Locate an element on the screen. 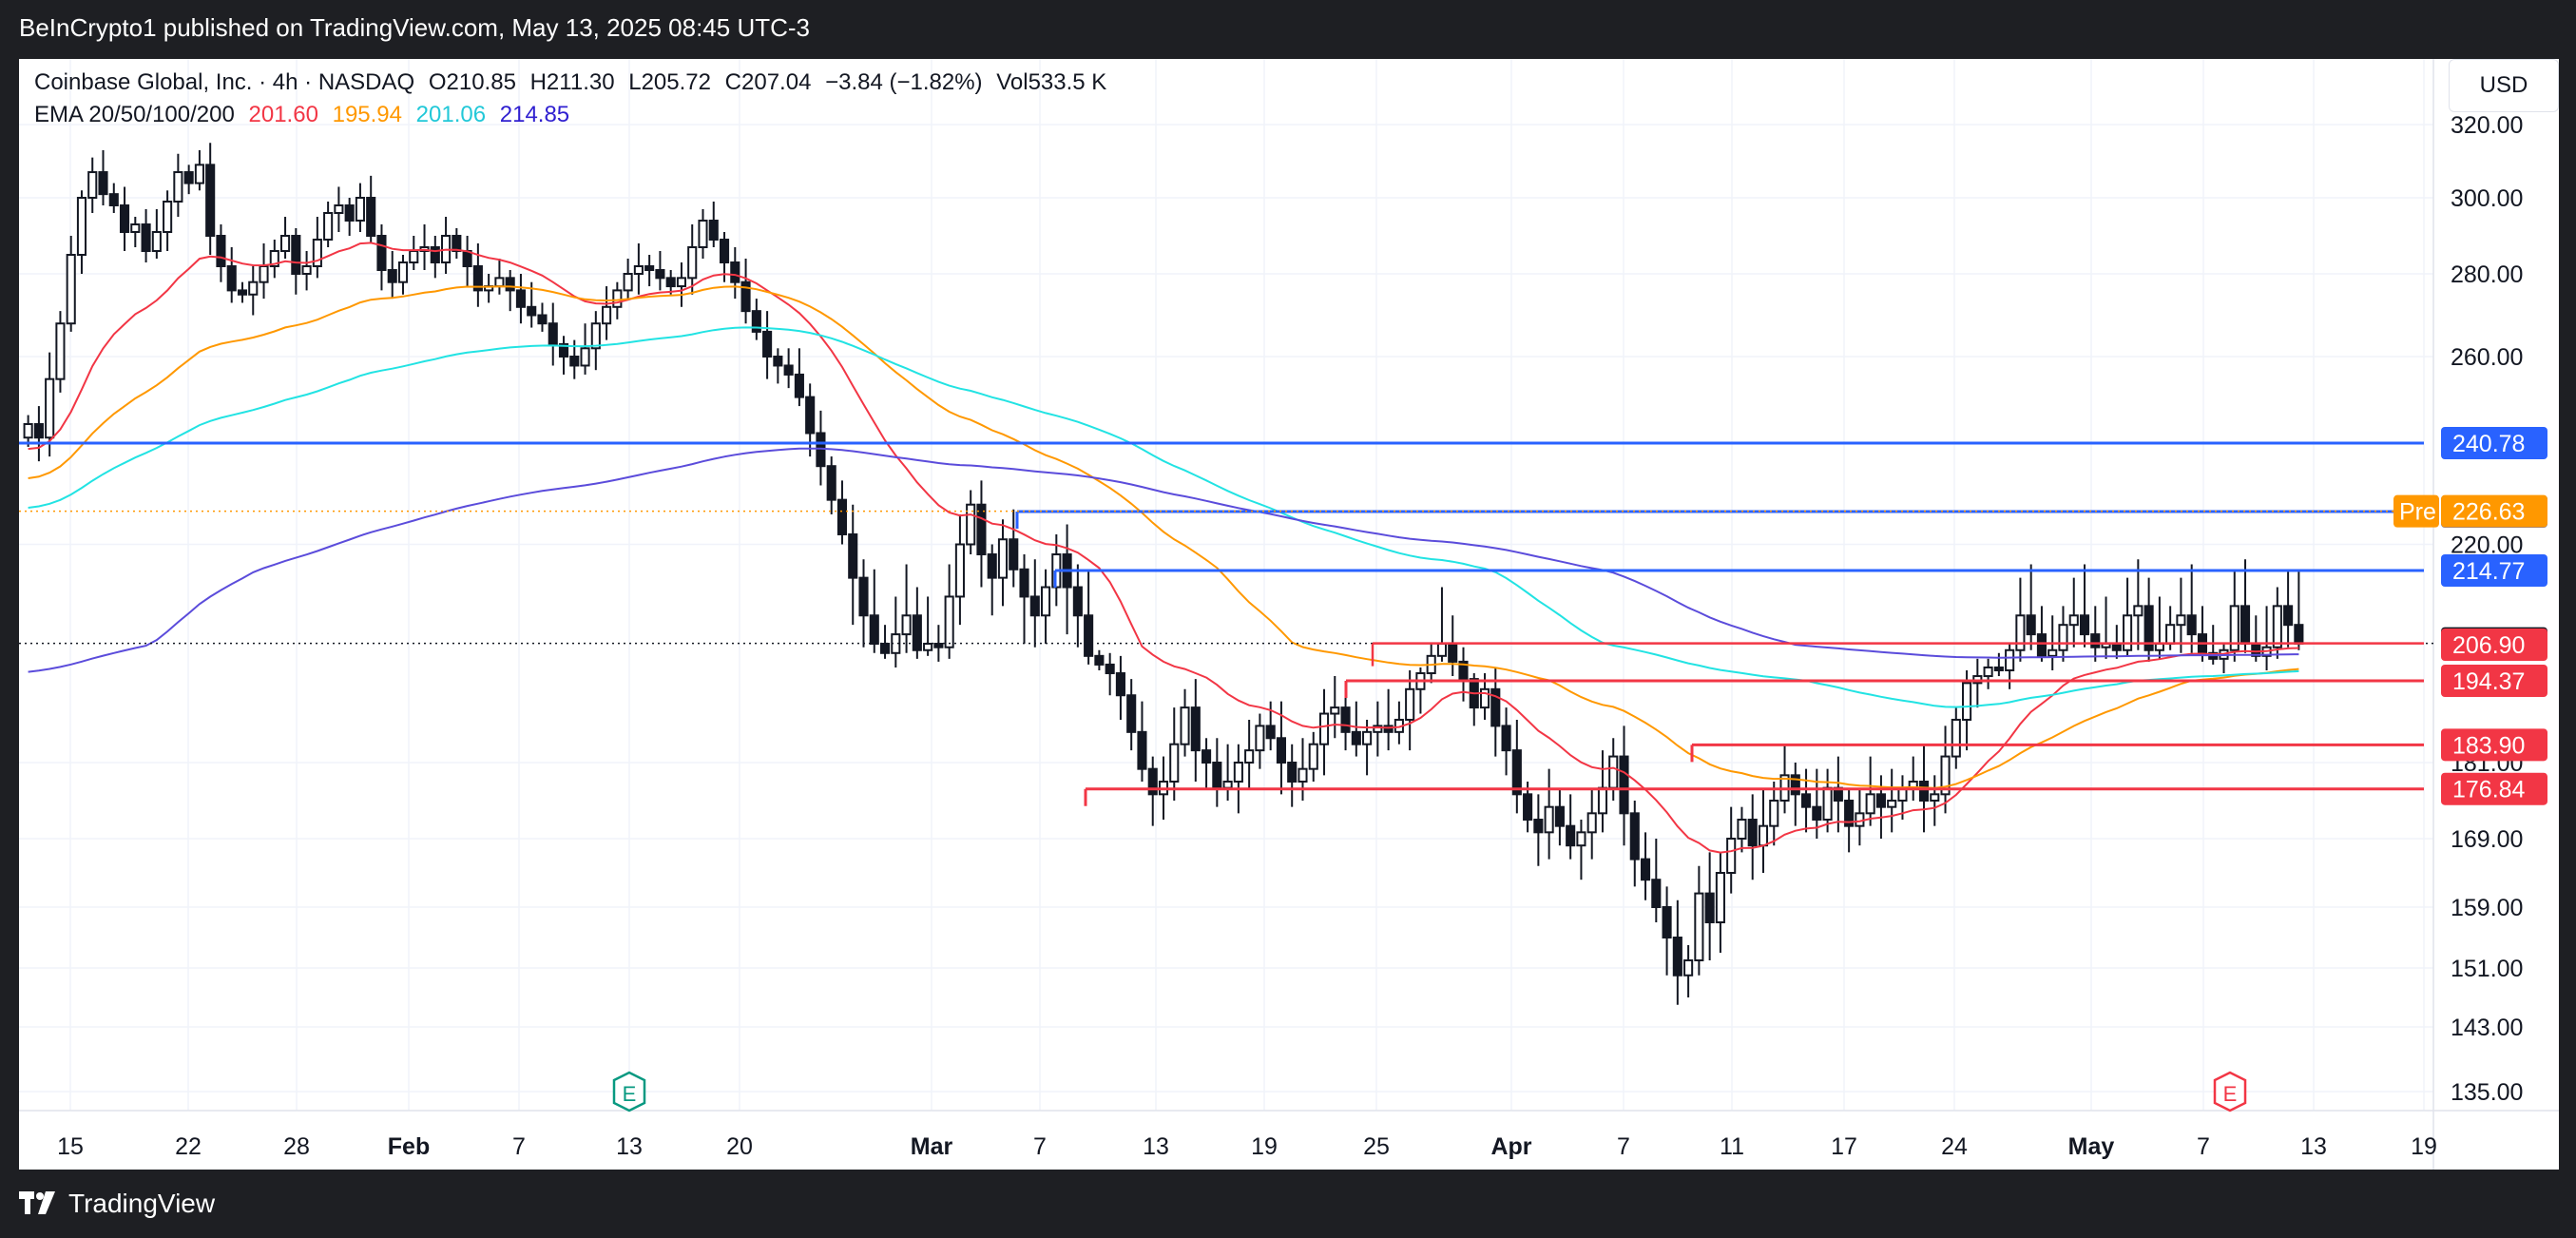 The height and width of the screenshot is (1238, 2576). high-value: H211.30 is located at coordinates (572, 82).